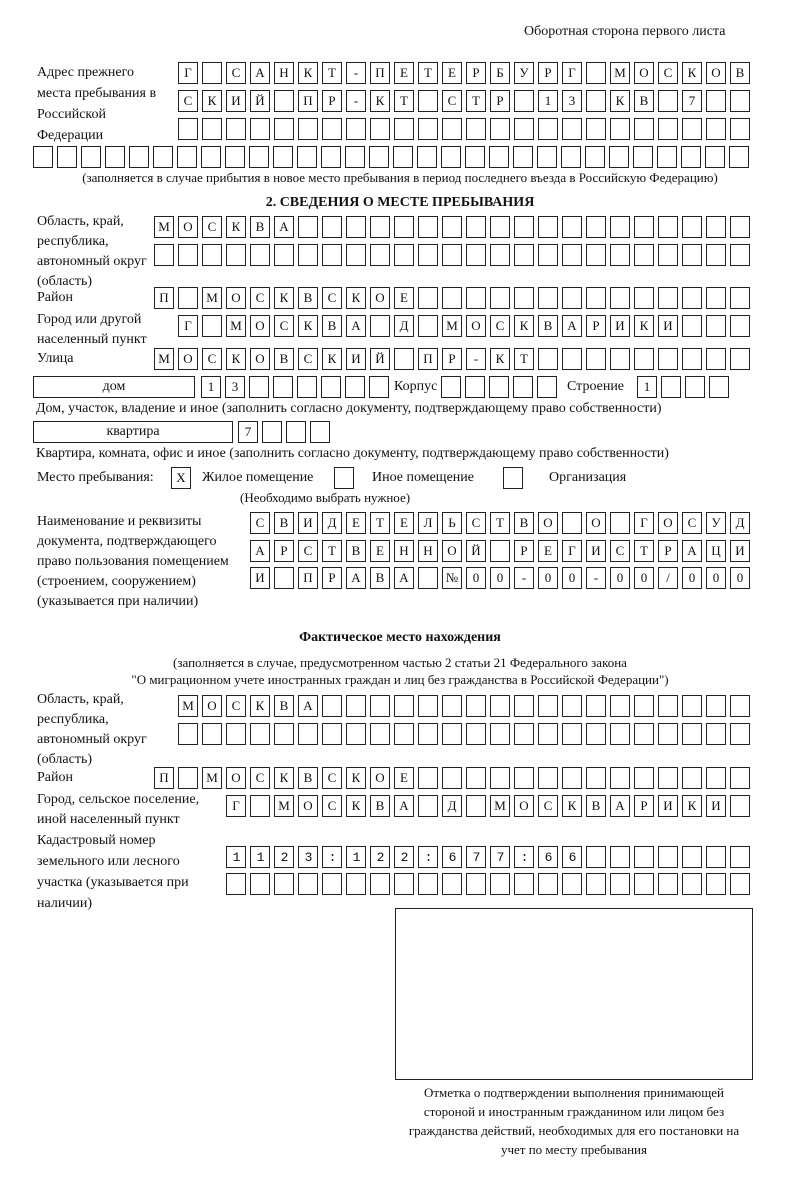  What do you see at coordinates (596, 578) in the screenshot?
I see `char-cell: -` at bounding box center [596, 578].